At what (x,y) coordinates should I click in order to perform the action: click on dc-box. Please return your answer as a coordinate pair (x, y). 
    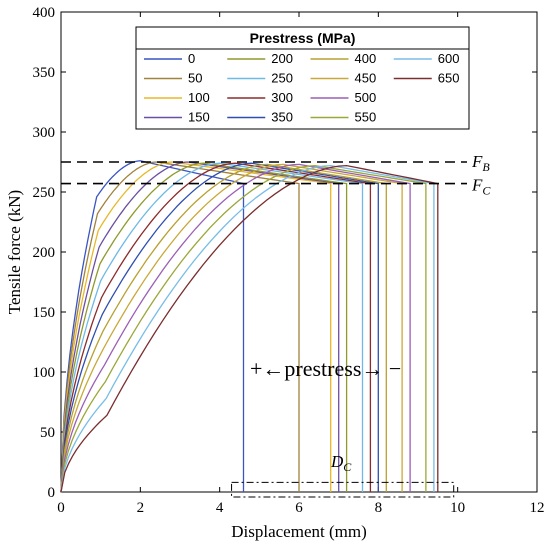
    Looking at the image, I should click on (343, 489).